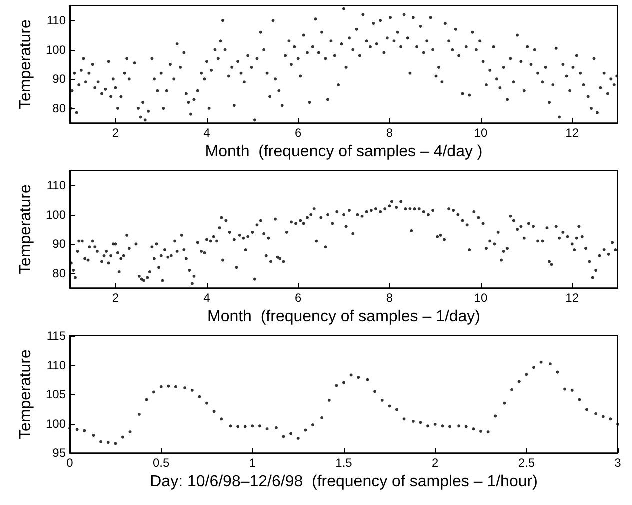  Describe the element at coordinates (344, 482) in the screenshot. I see `x-axis-title: Day: 10/6/98–12/6/98 (frequency of samples – 1/hour)` at that location.